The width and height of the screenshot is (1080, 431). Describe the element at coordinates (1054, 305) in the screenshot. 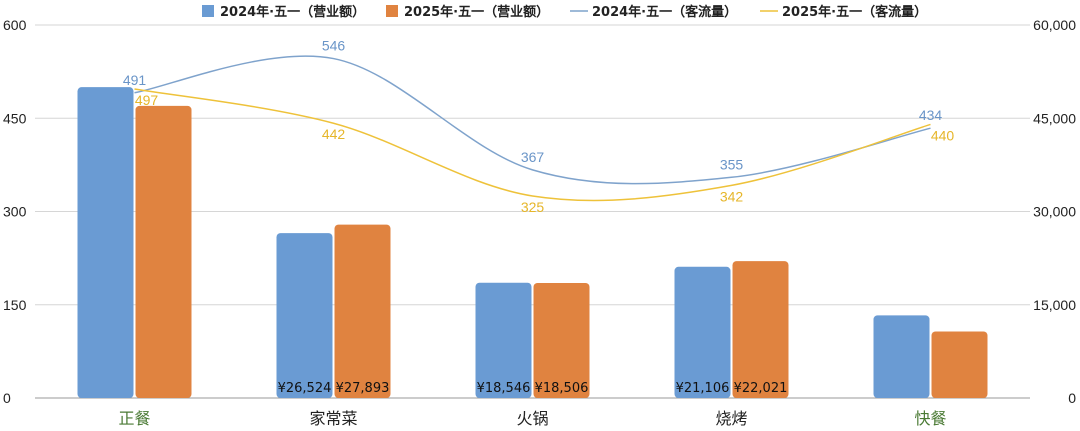

I see `right-tick-label: 15,000` at that location.